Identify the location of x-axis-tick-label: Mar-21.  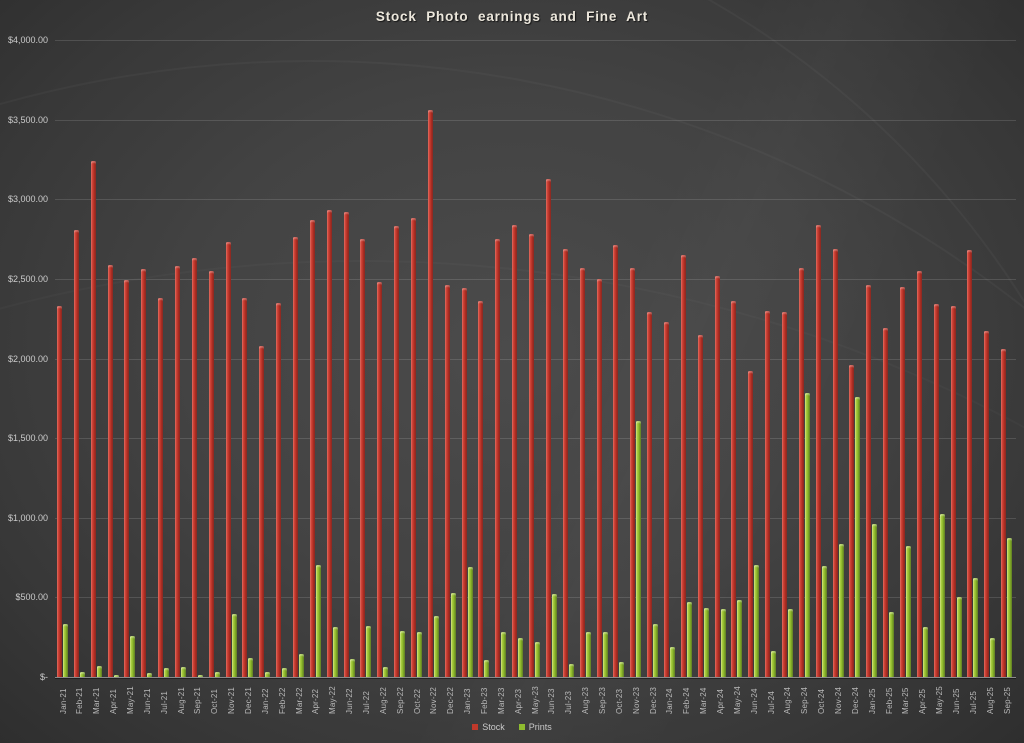
(97, 700).